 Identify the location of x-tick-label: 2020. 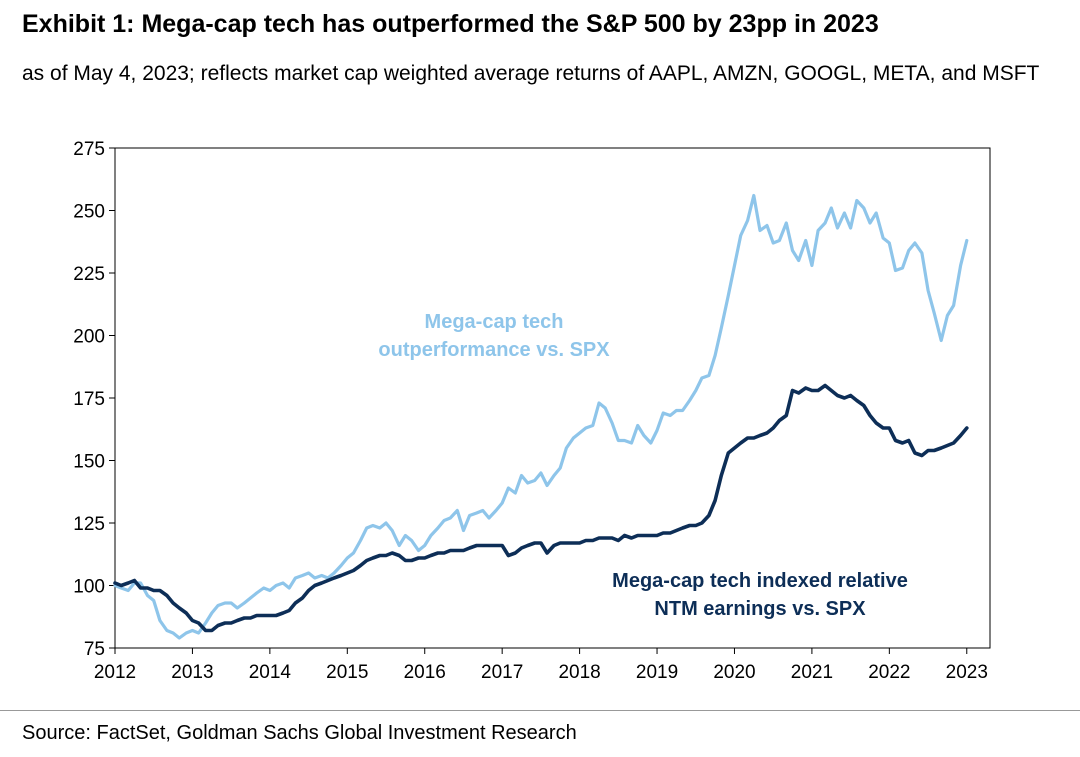
(734, 672).